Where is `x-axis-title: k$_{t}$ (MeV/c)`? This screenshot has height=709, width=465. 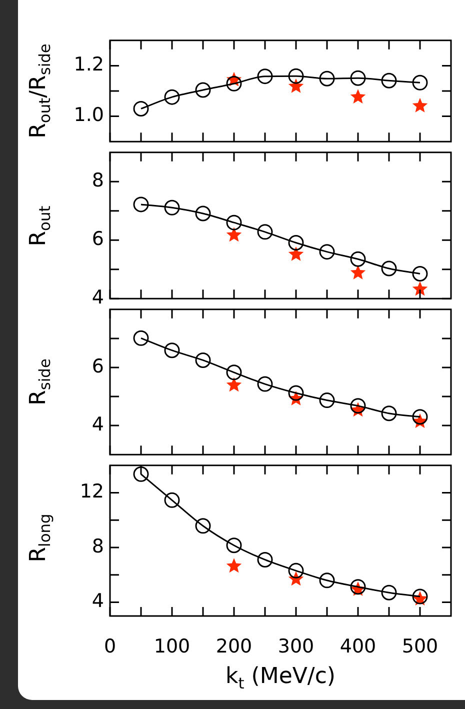
x-axis-title: k$_{t}$ (MeV/c) is located at coordinates (280, 678).